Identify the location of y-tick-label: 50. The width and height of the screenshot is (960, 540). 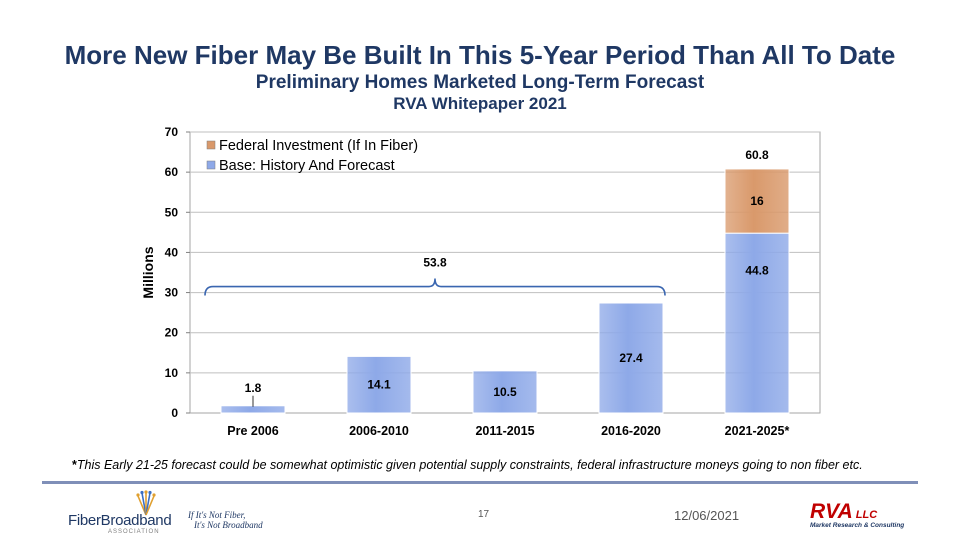
(172, 212).